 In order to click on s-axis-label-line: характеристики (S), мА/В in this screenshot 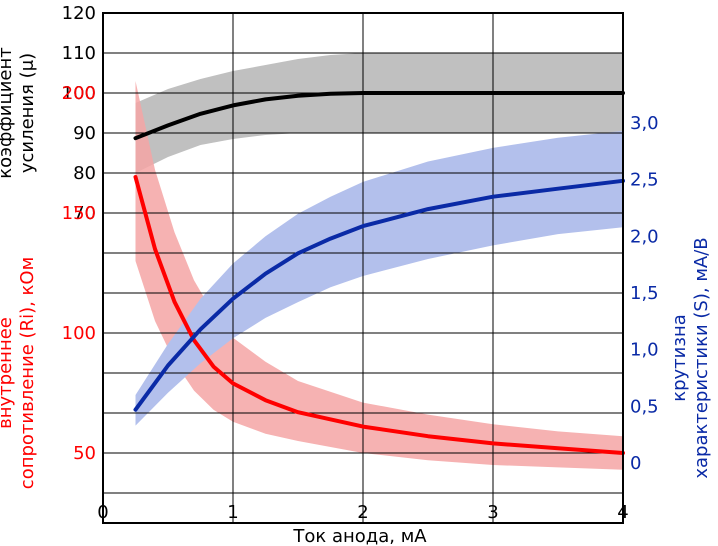, I will do `click(701, 357)`.